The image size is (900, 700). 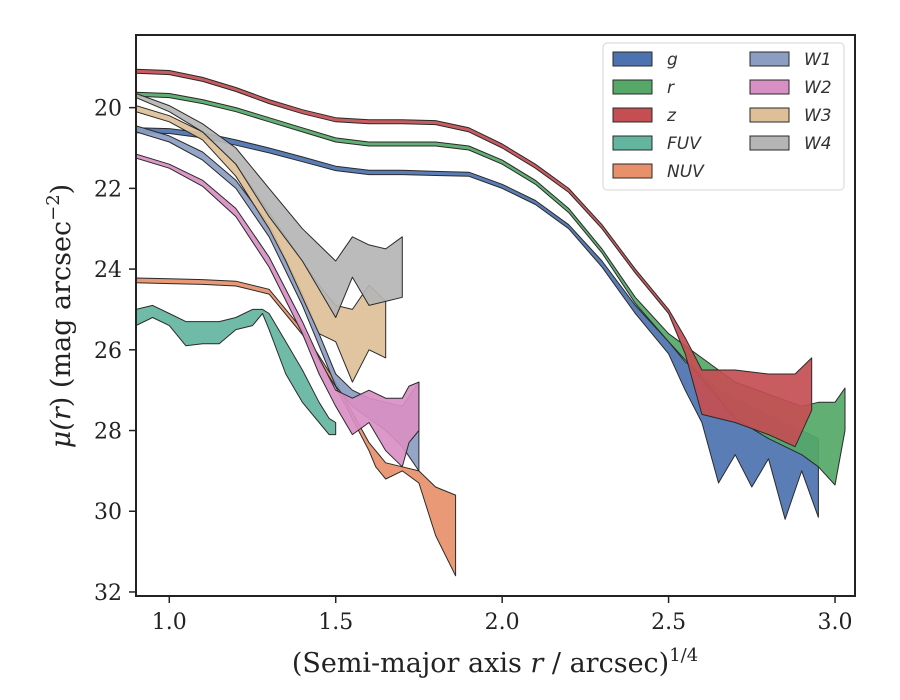 I want to click on y-tick-label: 30, so click(x=108, y=512).